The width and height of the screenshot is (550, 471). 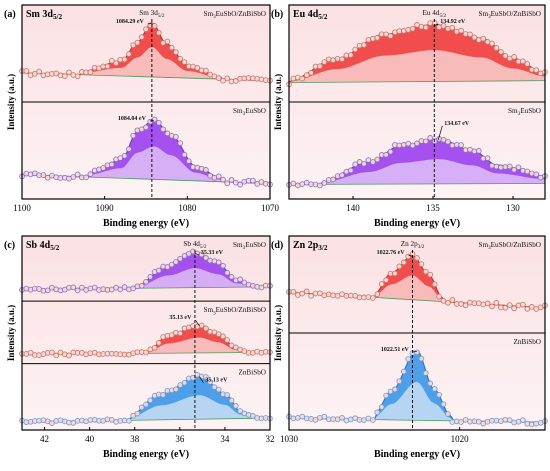 What do you see at coordinates (277, 245) in the screenshot?
I see `panel-label: (d)` at bounding box center [277, 245].